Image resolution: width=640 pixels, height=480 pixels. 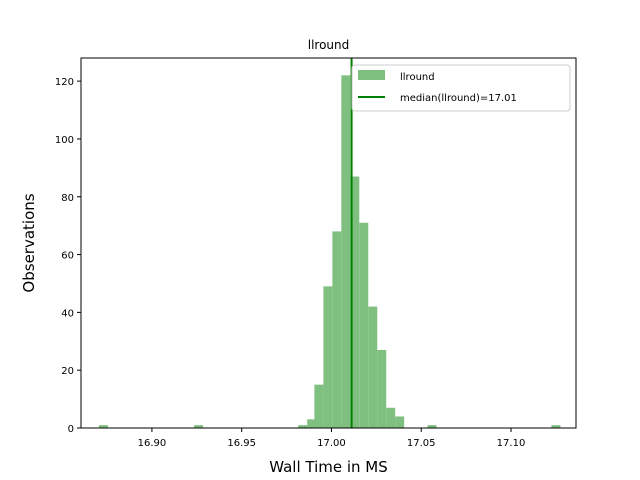 What do you see at coordinates (64, 82) in the screenshot?
I see `y-tick-label: 120` at bounding box center [64, 82].